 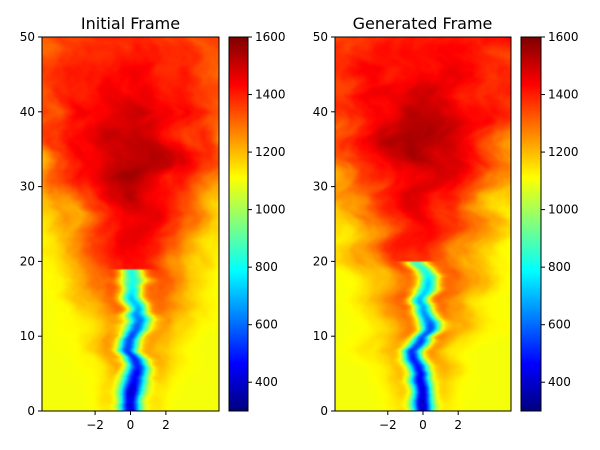 I want to click on colorbar-image-generated, so click(x=531, y=224).